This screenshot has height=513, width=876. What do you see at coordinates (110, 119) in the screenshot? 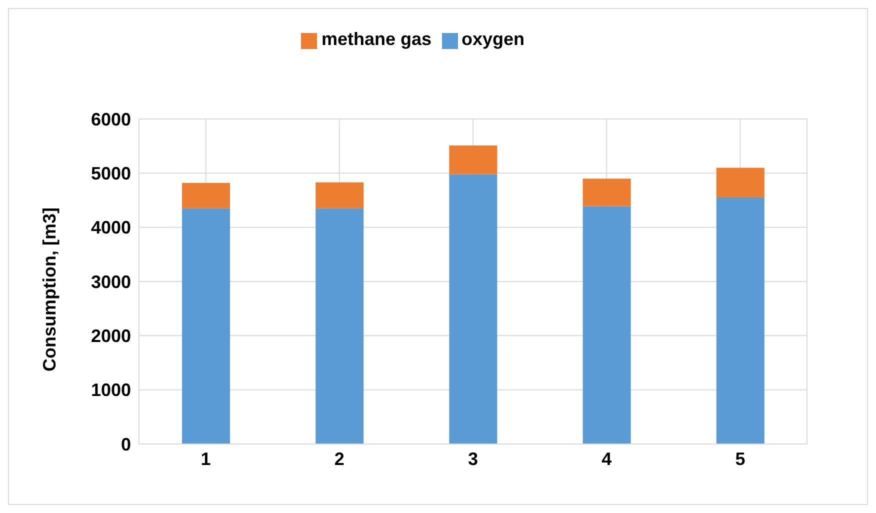
I see `y-tick-label: 6000` at bounding box center [110, 119].